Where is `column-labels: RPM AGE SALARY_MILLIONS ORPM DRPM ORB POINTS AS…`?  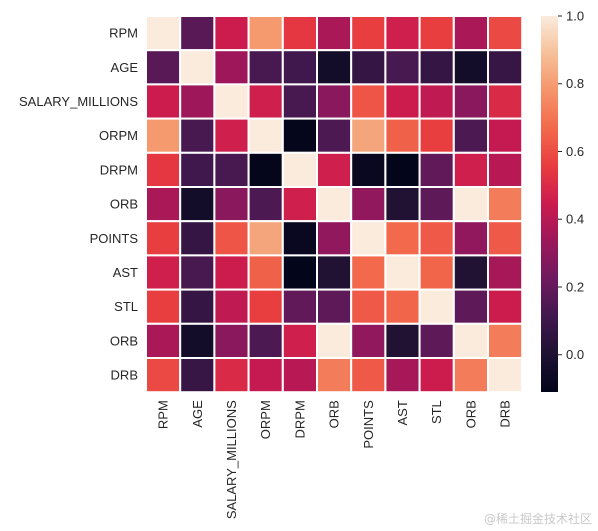
column-labels: RPM AGE SALARY_MILLIONS ORPM DRPM ORB POINTS AS… is located at coordinates (334, 459).